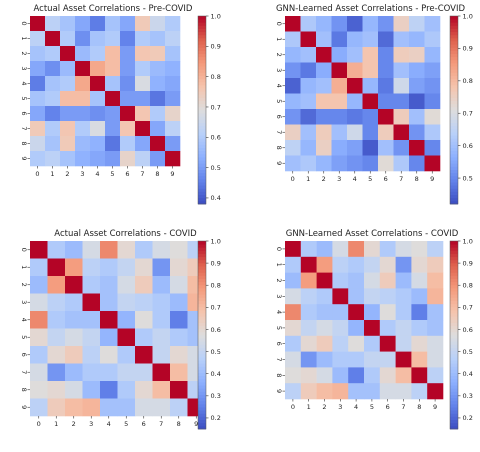 The image size is (480, 452). What do you see at coordinates (24, 320) in the screenshot?
I see `y-tick-label: 4` at bounding box center [24, 320].